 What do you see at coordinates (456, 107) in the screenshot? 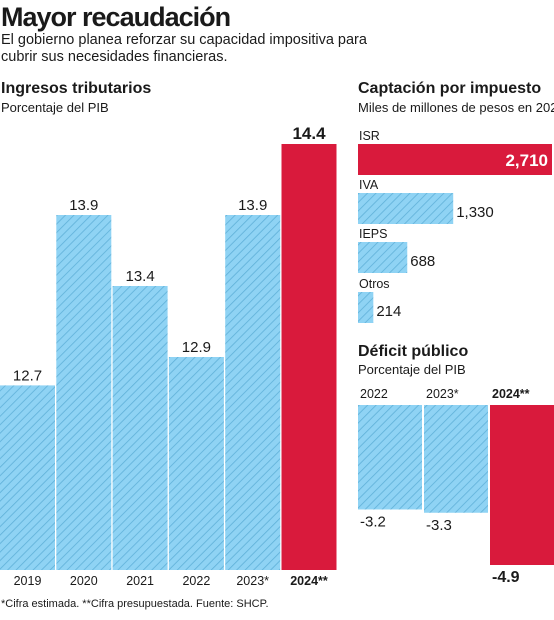
I see `captacion-chart-subtitle: Miles de millones de pesos en 2024` at bounding box center [456, 107].